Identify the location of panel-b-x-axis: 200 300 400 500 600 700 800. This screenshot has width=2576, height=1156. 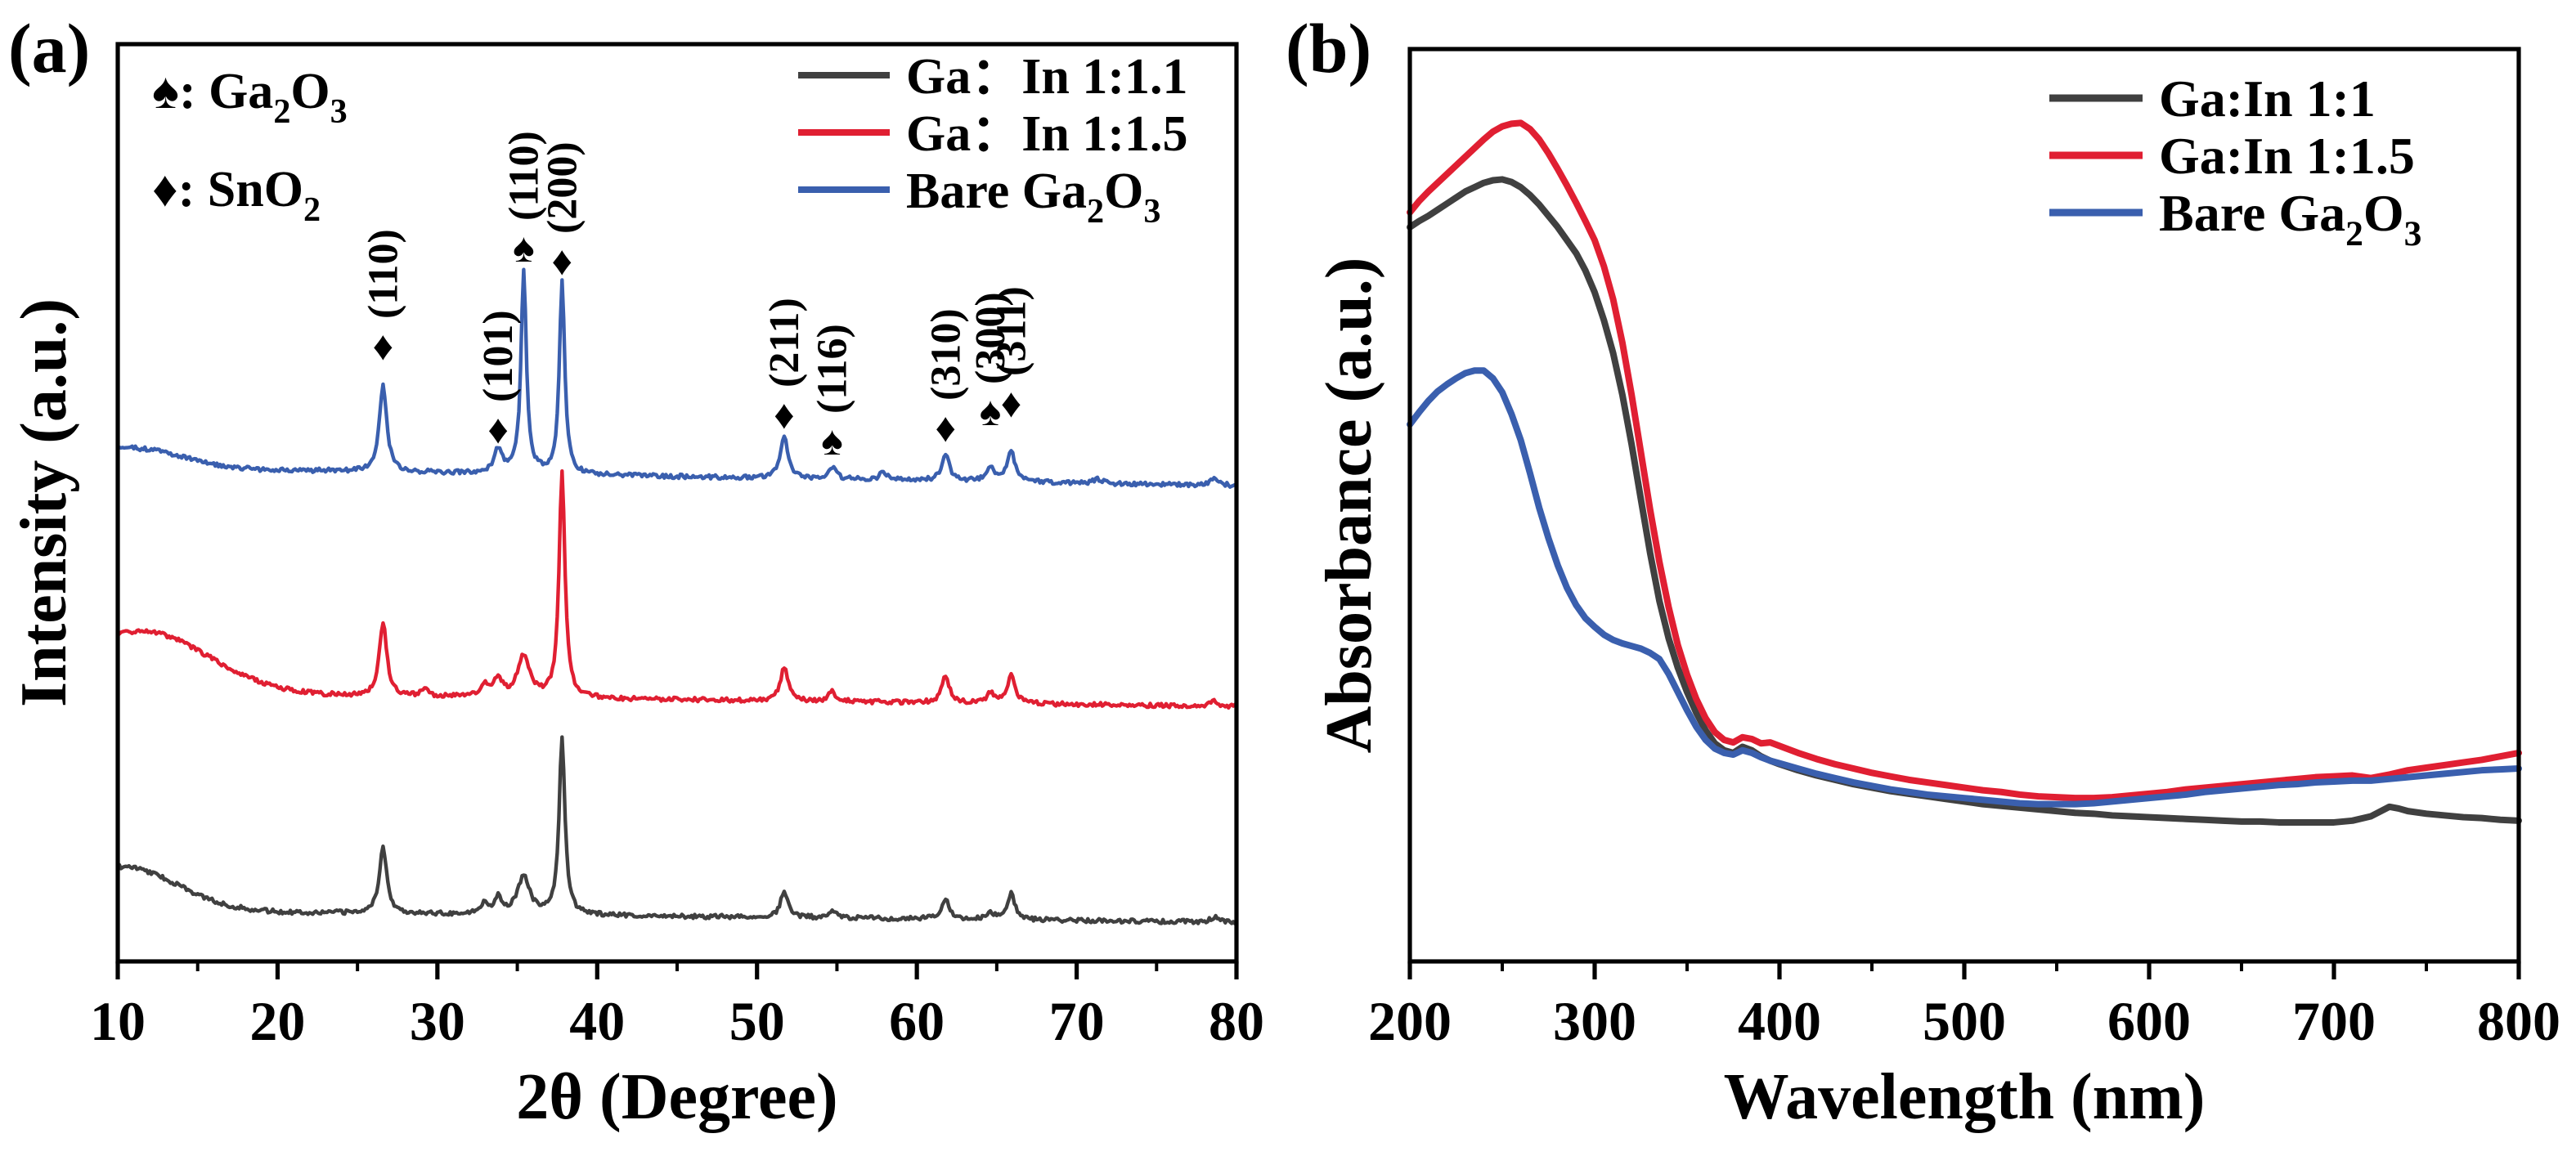
(1964, 1006).